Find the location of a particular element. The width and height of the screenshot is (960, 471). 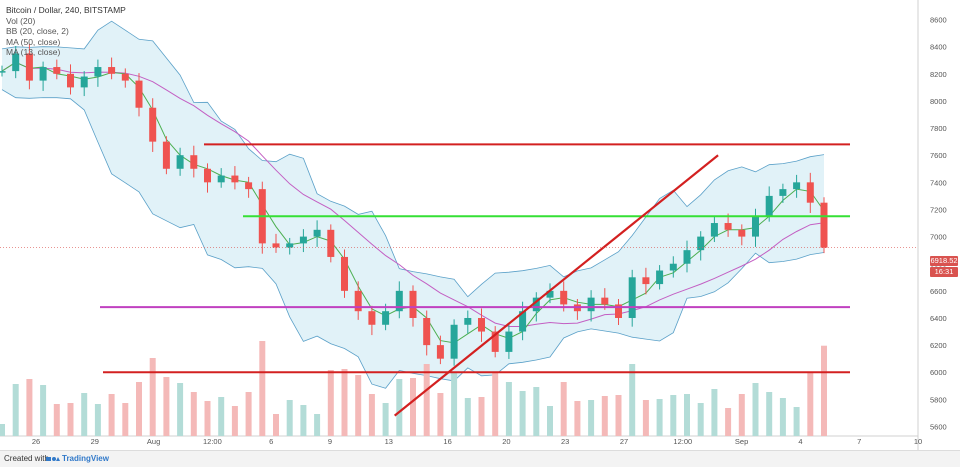

x-tick-label: 4 is located at coordinates (800, 441).